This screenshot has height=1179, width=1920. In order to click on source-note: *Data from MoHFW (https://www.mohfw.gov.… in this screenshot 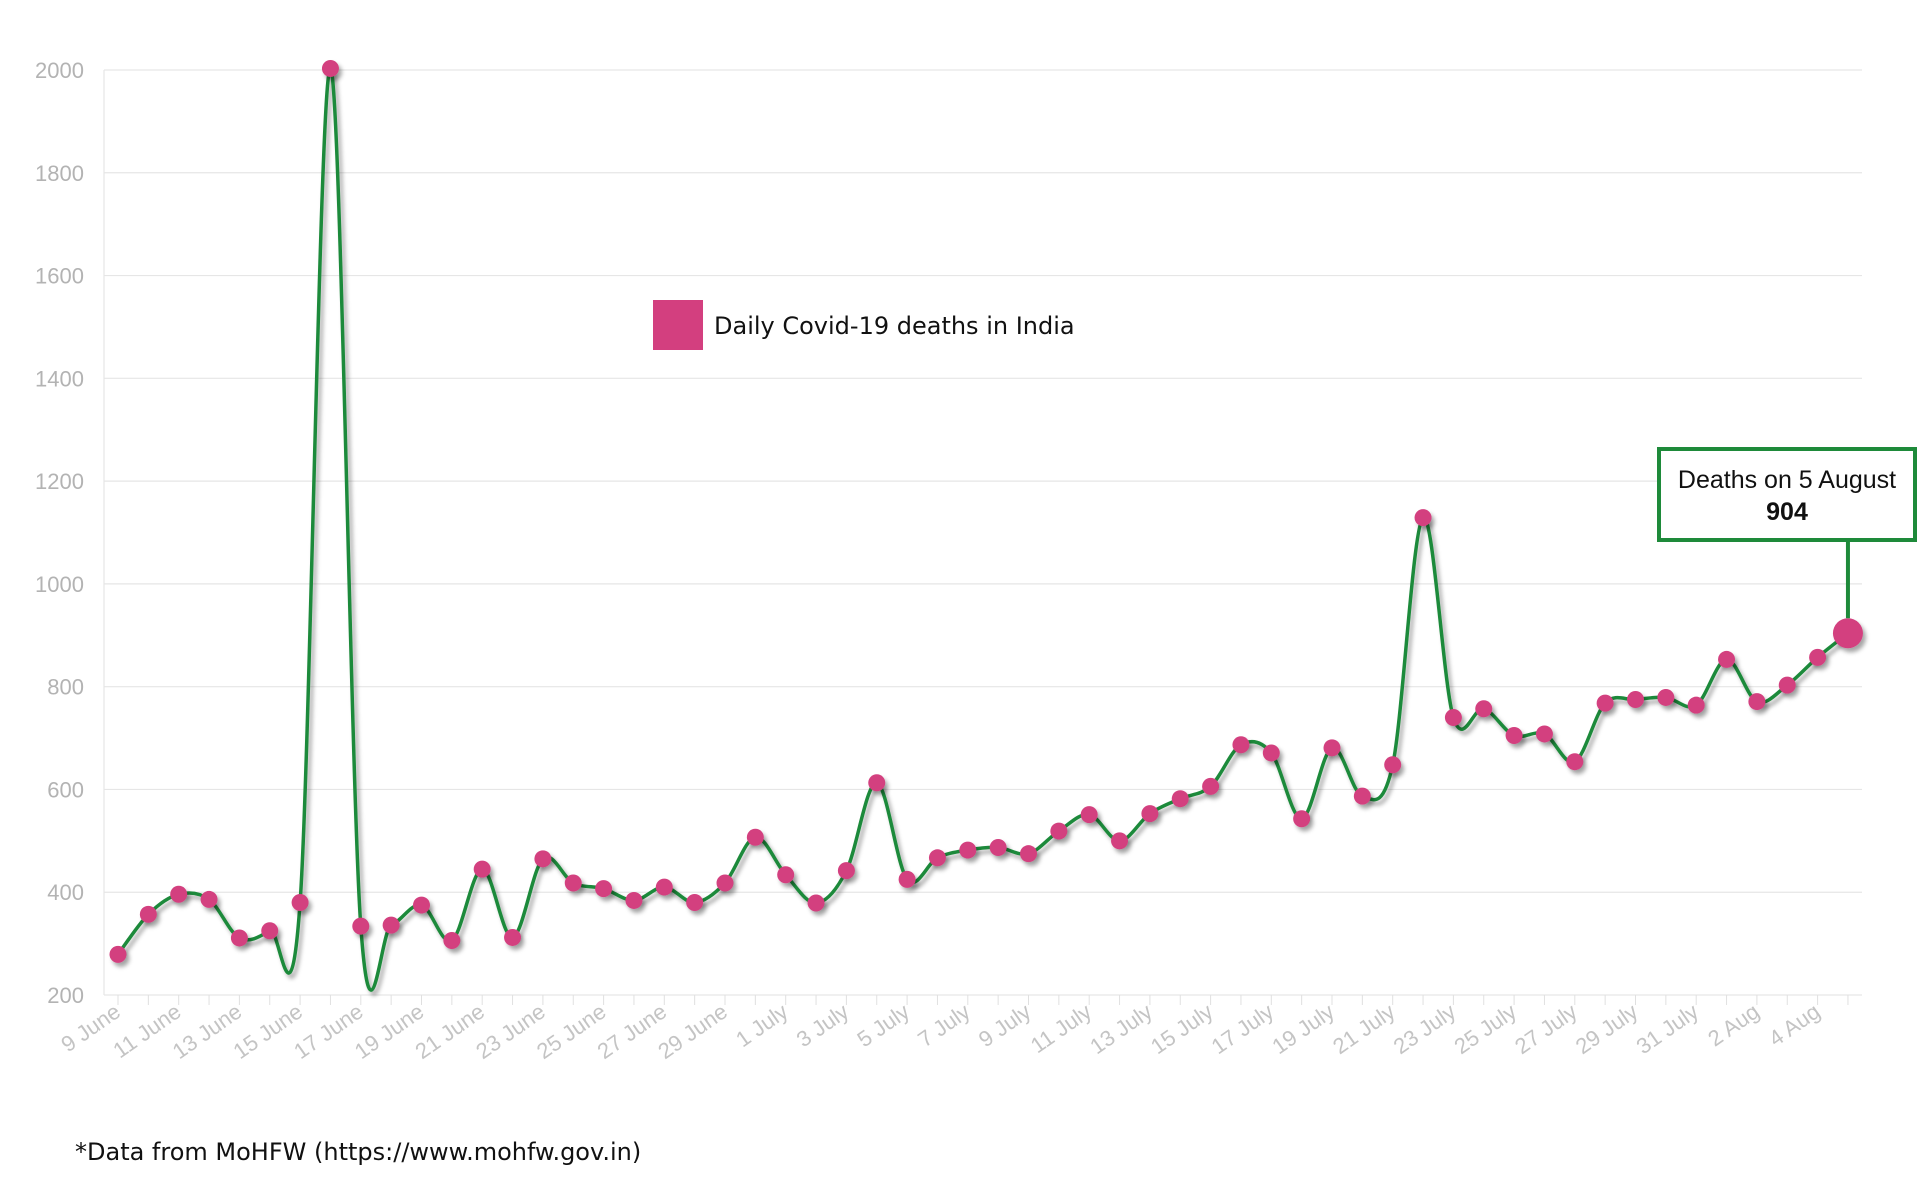, I will do `click(358, 1152)`.